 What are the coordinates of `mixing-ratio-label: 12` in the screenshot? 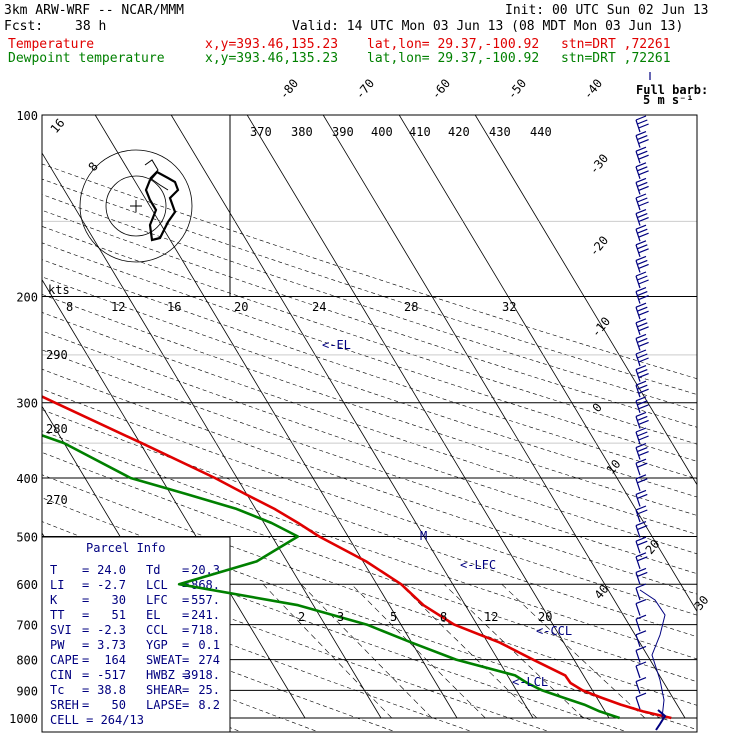 It's located at (491, 617).